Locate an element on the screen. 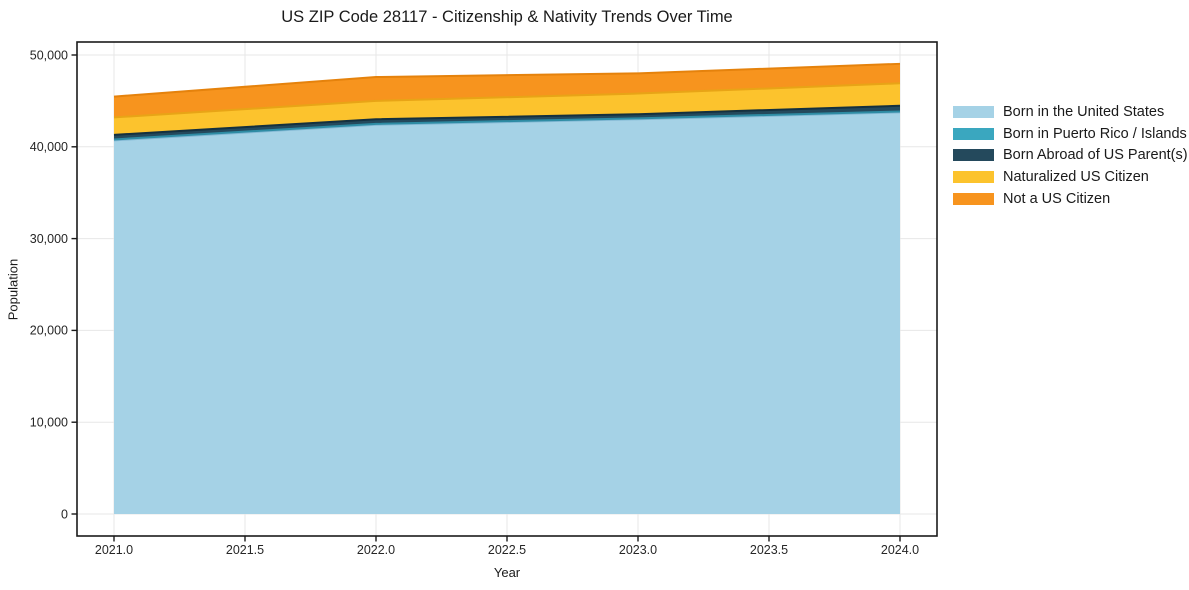 Image resolution: width=1189 pixels, height=590 pixels. y-tick-label: 40,000 is located at coordinates (49, 147).